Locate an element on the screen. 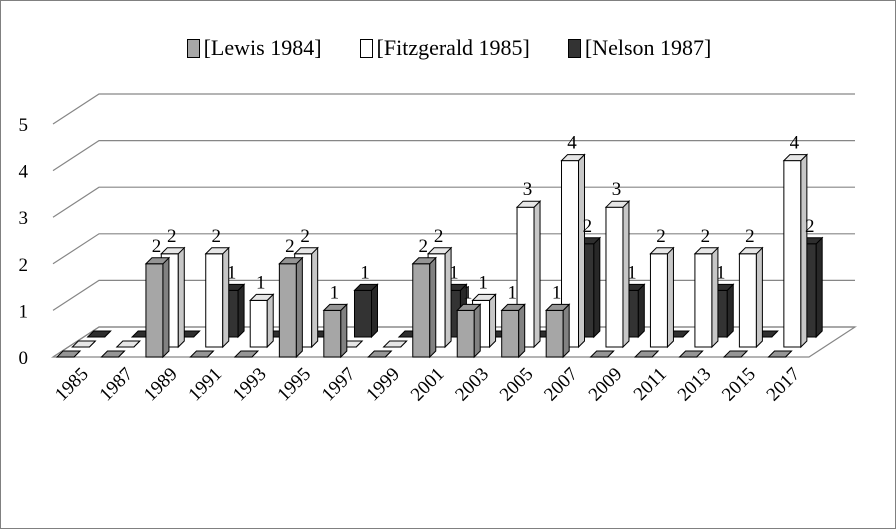 This screenshot has width=896, height=529. bar-fitzgerald-2005-top is located at coordinates (528, 204).